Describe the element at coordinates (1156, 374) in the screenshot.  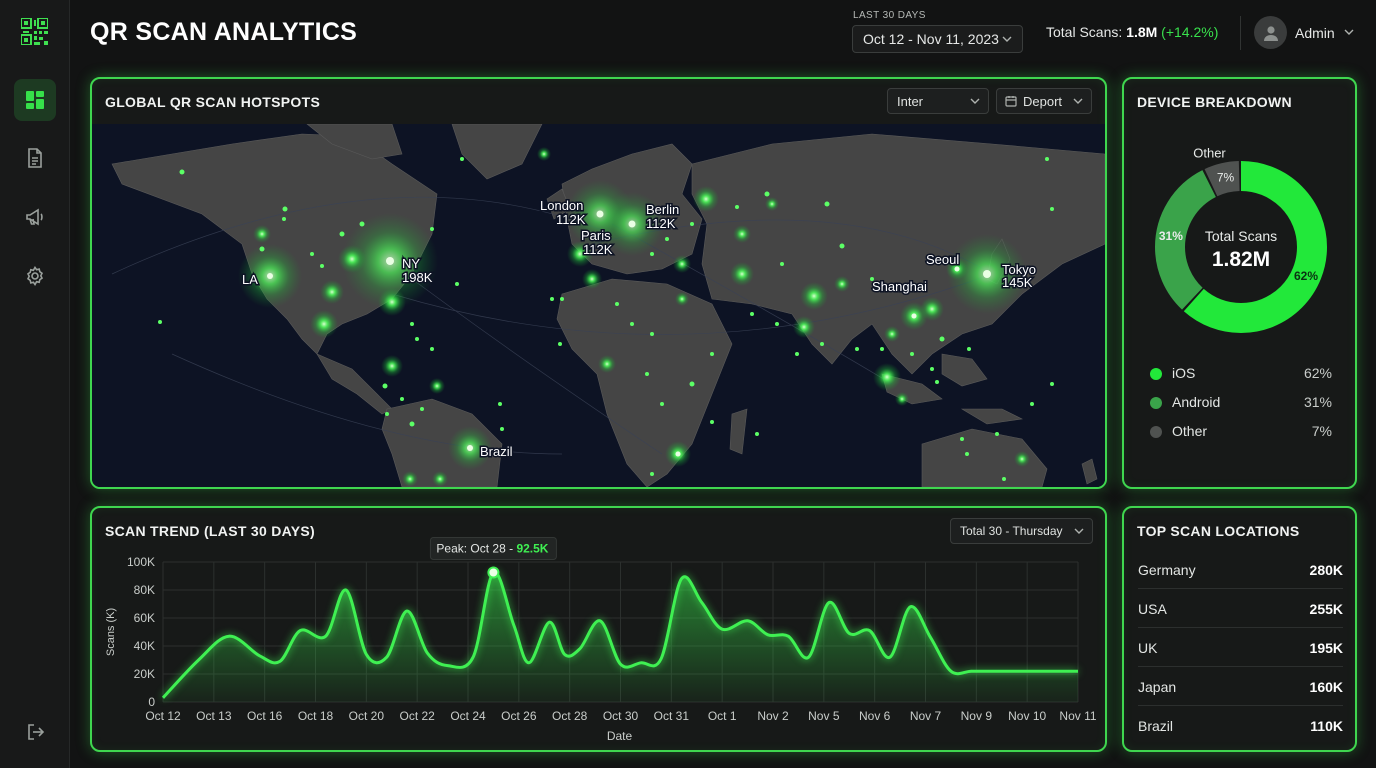
I see `ios-legend-dot` at that location.